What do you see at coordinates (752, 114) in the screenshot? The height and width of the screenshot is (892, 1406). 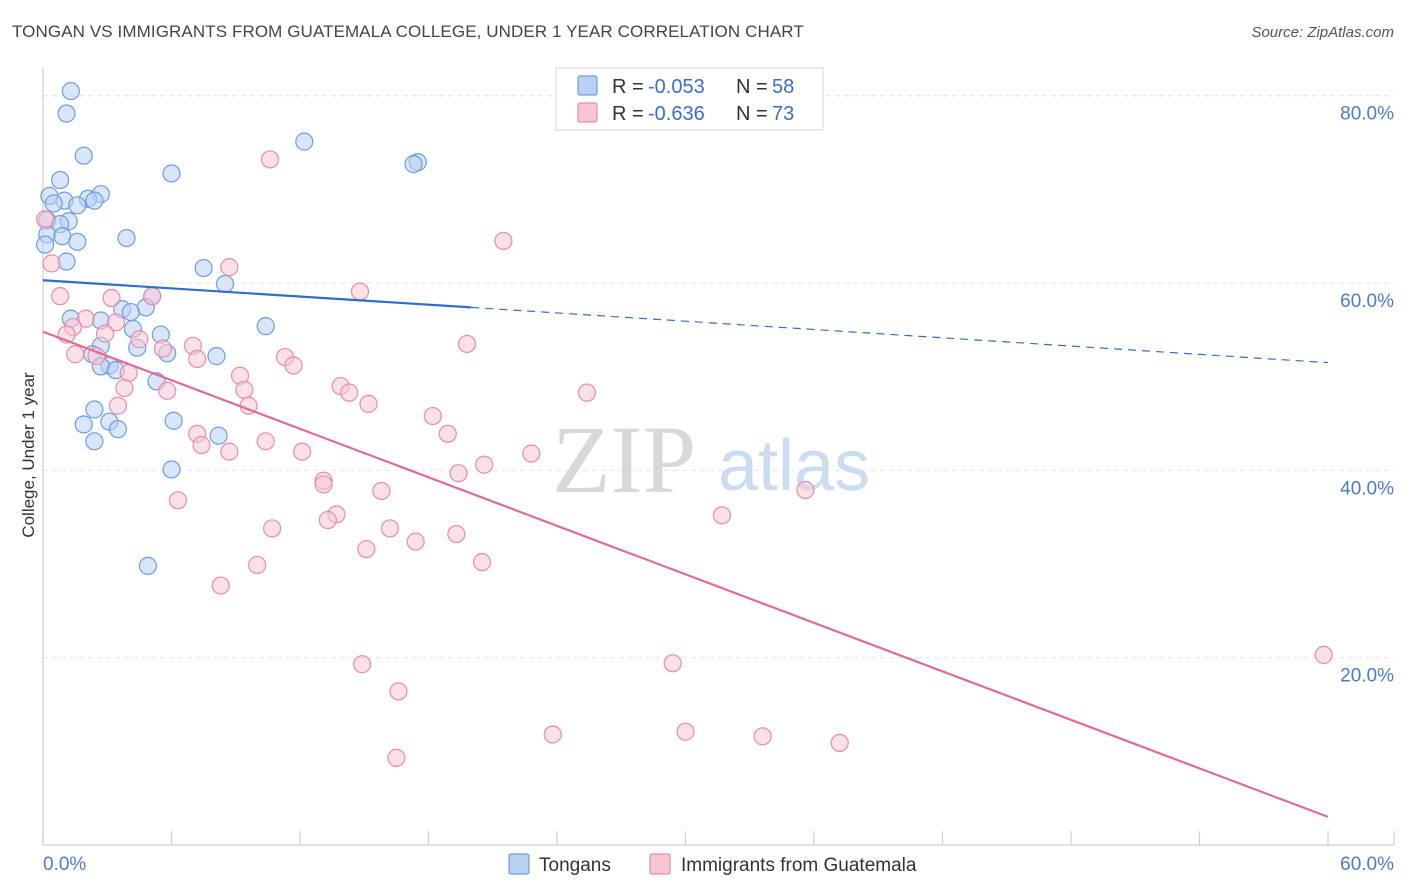 I see `legend-n-label-guatemala: N =` at bounding box center [752, 114].